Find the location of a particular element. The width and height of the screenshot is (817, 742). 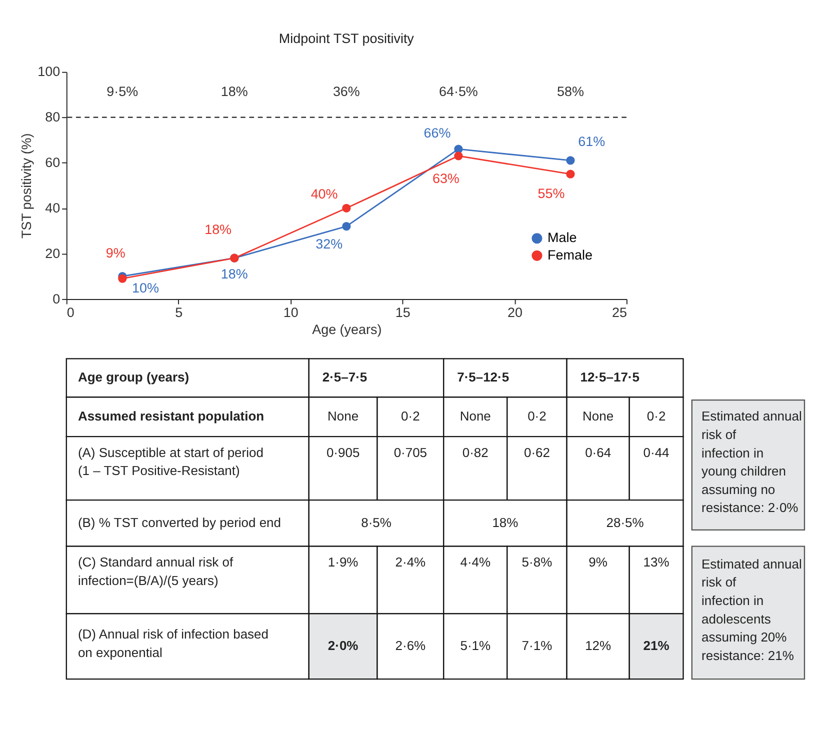

text: 0·64 is located at coordinates (598, 452).